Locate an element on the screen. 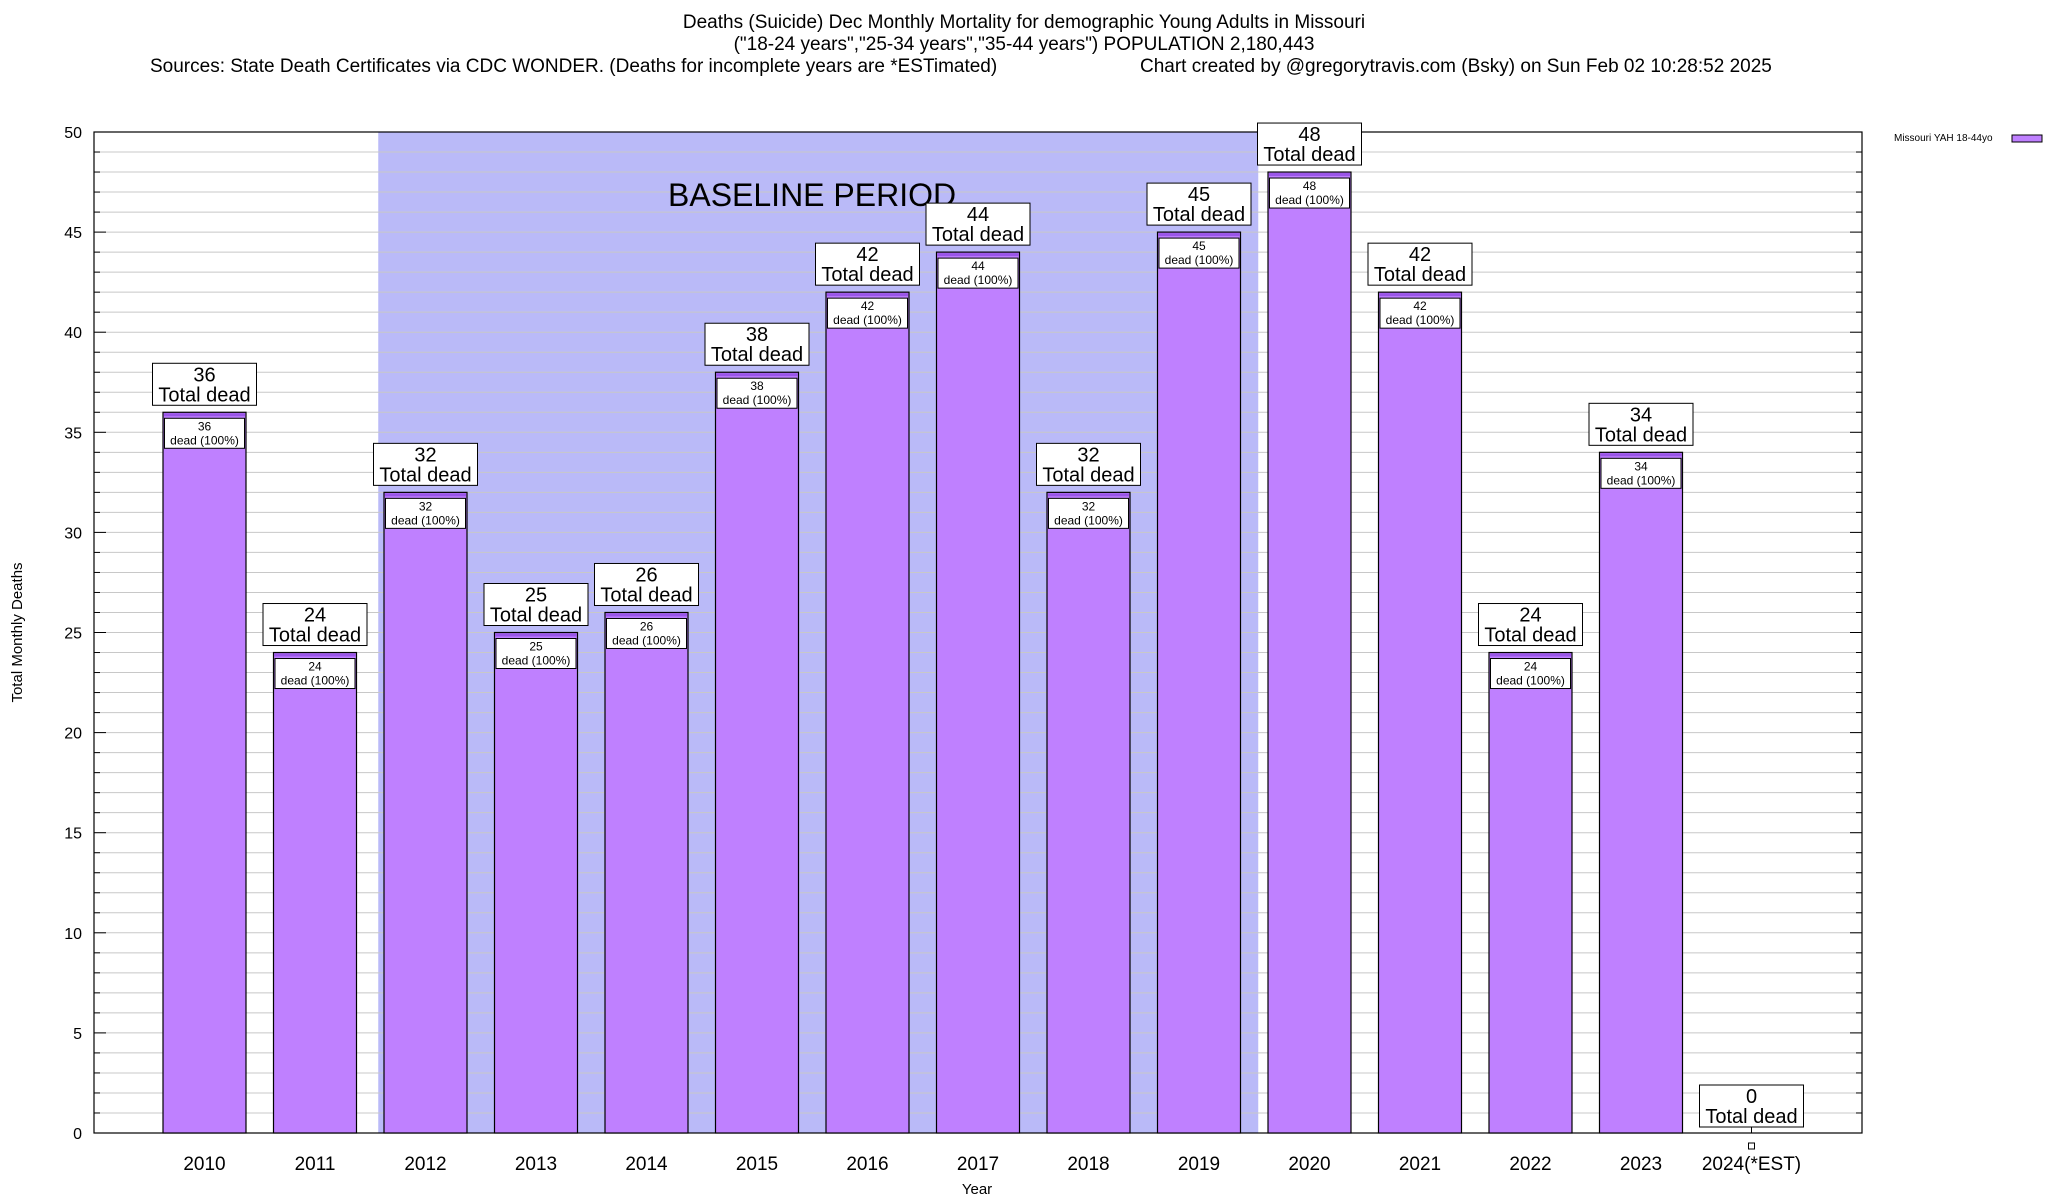 The image size is (2048, 1200). x-tick-label: 2024(*EST) is located at coordinates (1751, 1164).